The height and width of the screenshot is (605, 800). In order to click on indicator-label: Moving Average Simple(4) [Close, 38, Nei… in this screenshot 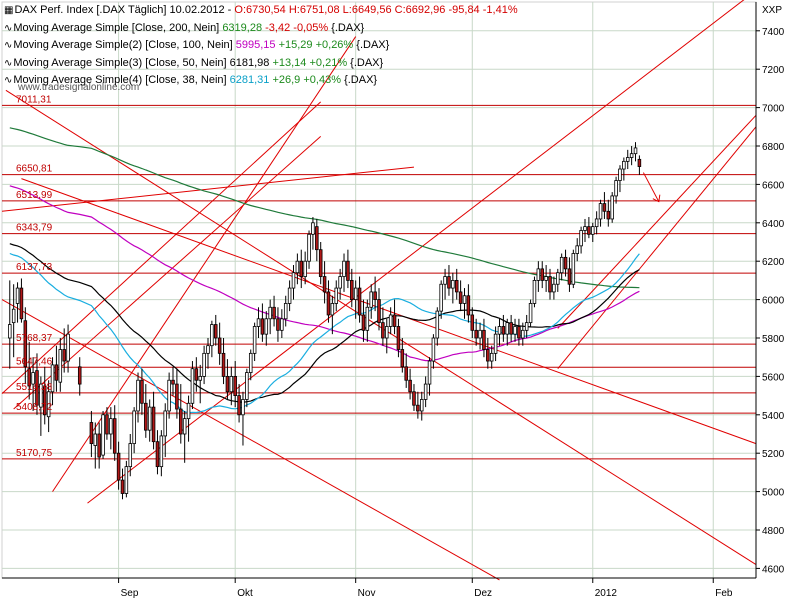, I will do `click(120, 80)`.